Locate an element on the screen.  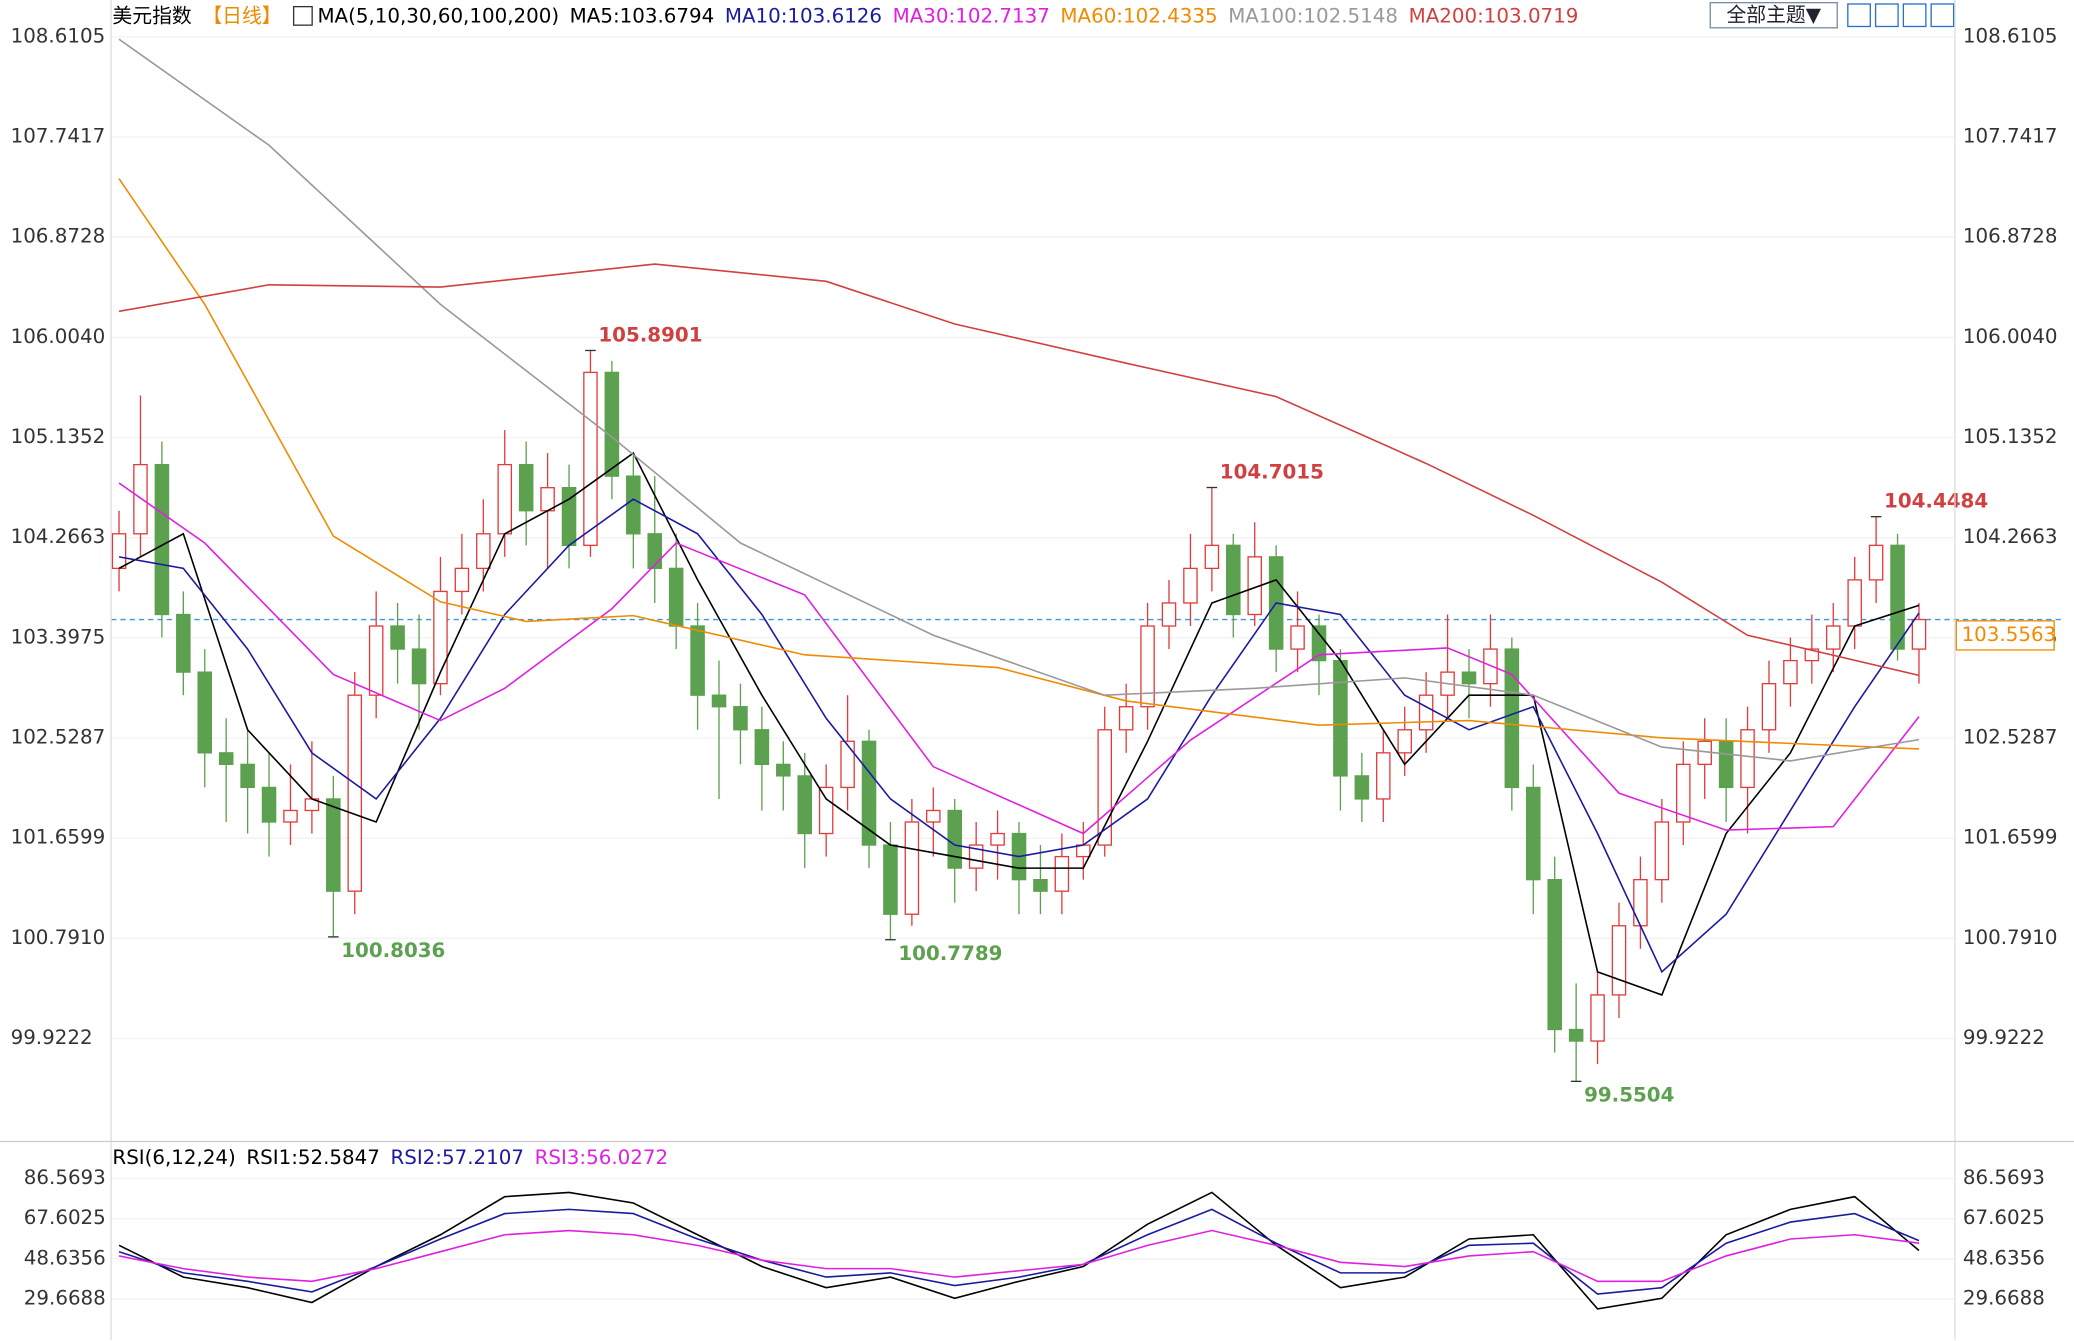
rsi-tick-label-right: 86.5693 is located at coordinates (2004, 1177).